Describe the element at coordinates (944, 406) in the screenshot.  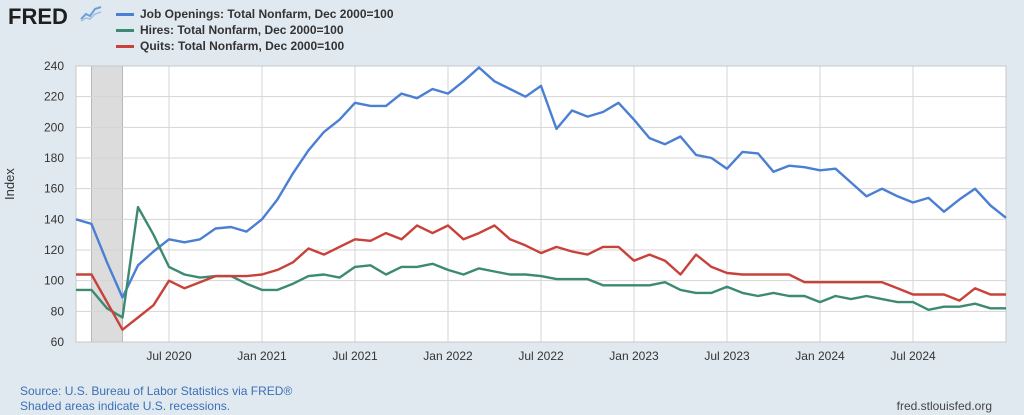
I see `fred-url: fred.stlouisfed.org` at that location.